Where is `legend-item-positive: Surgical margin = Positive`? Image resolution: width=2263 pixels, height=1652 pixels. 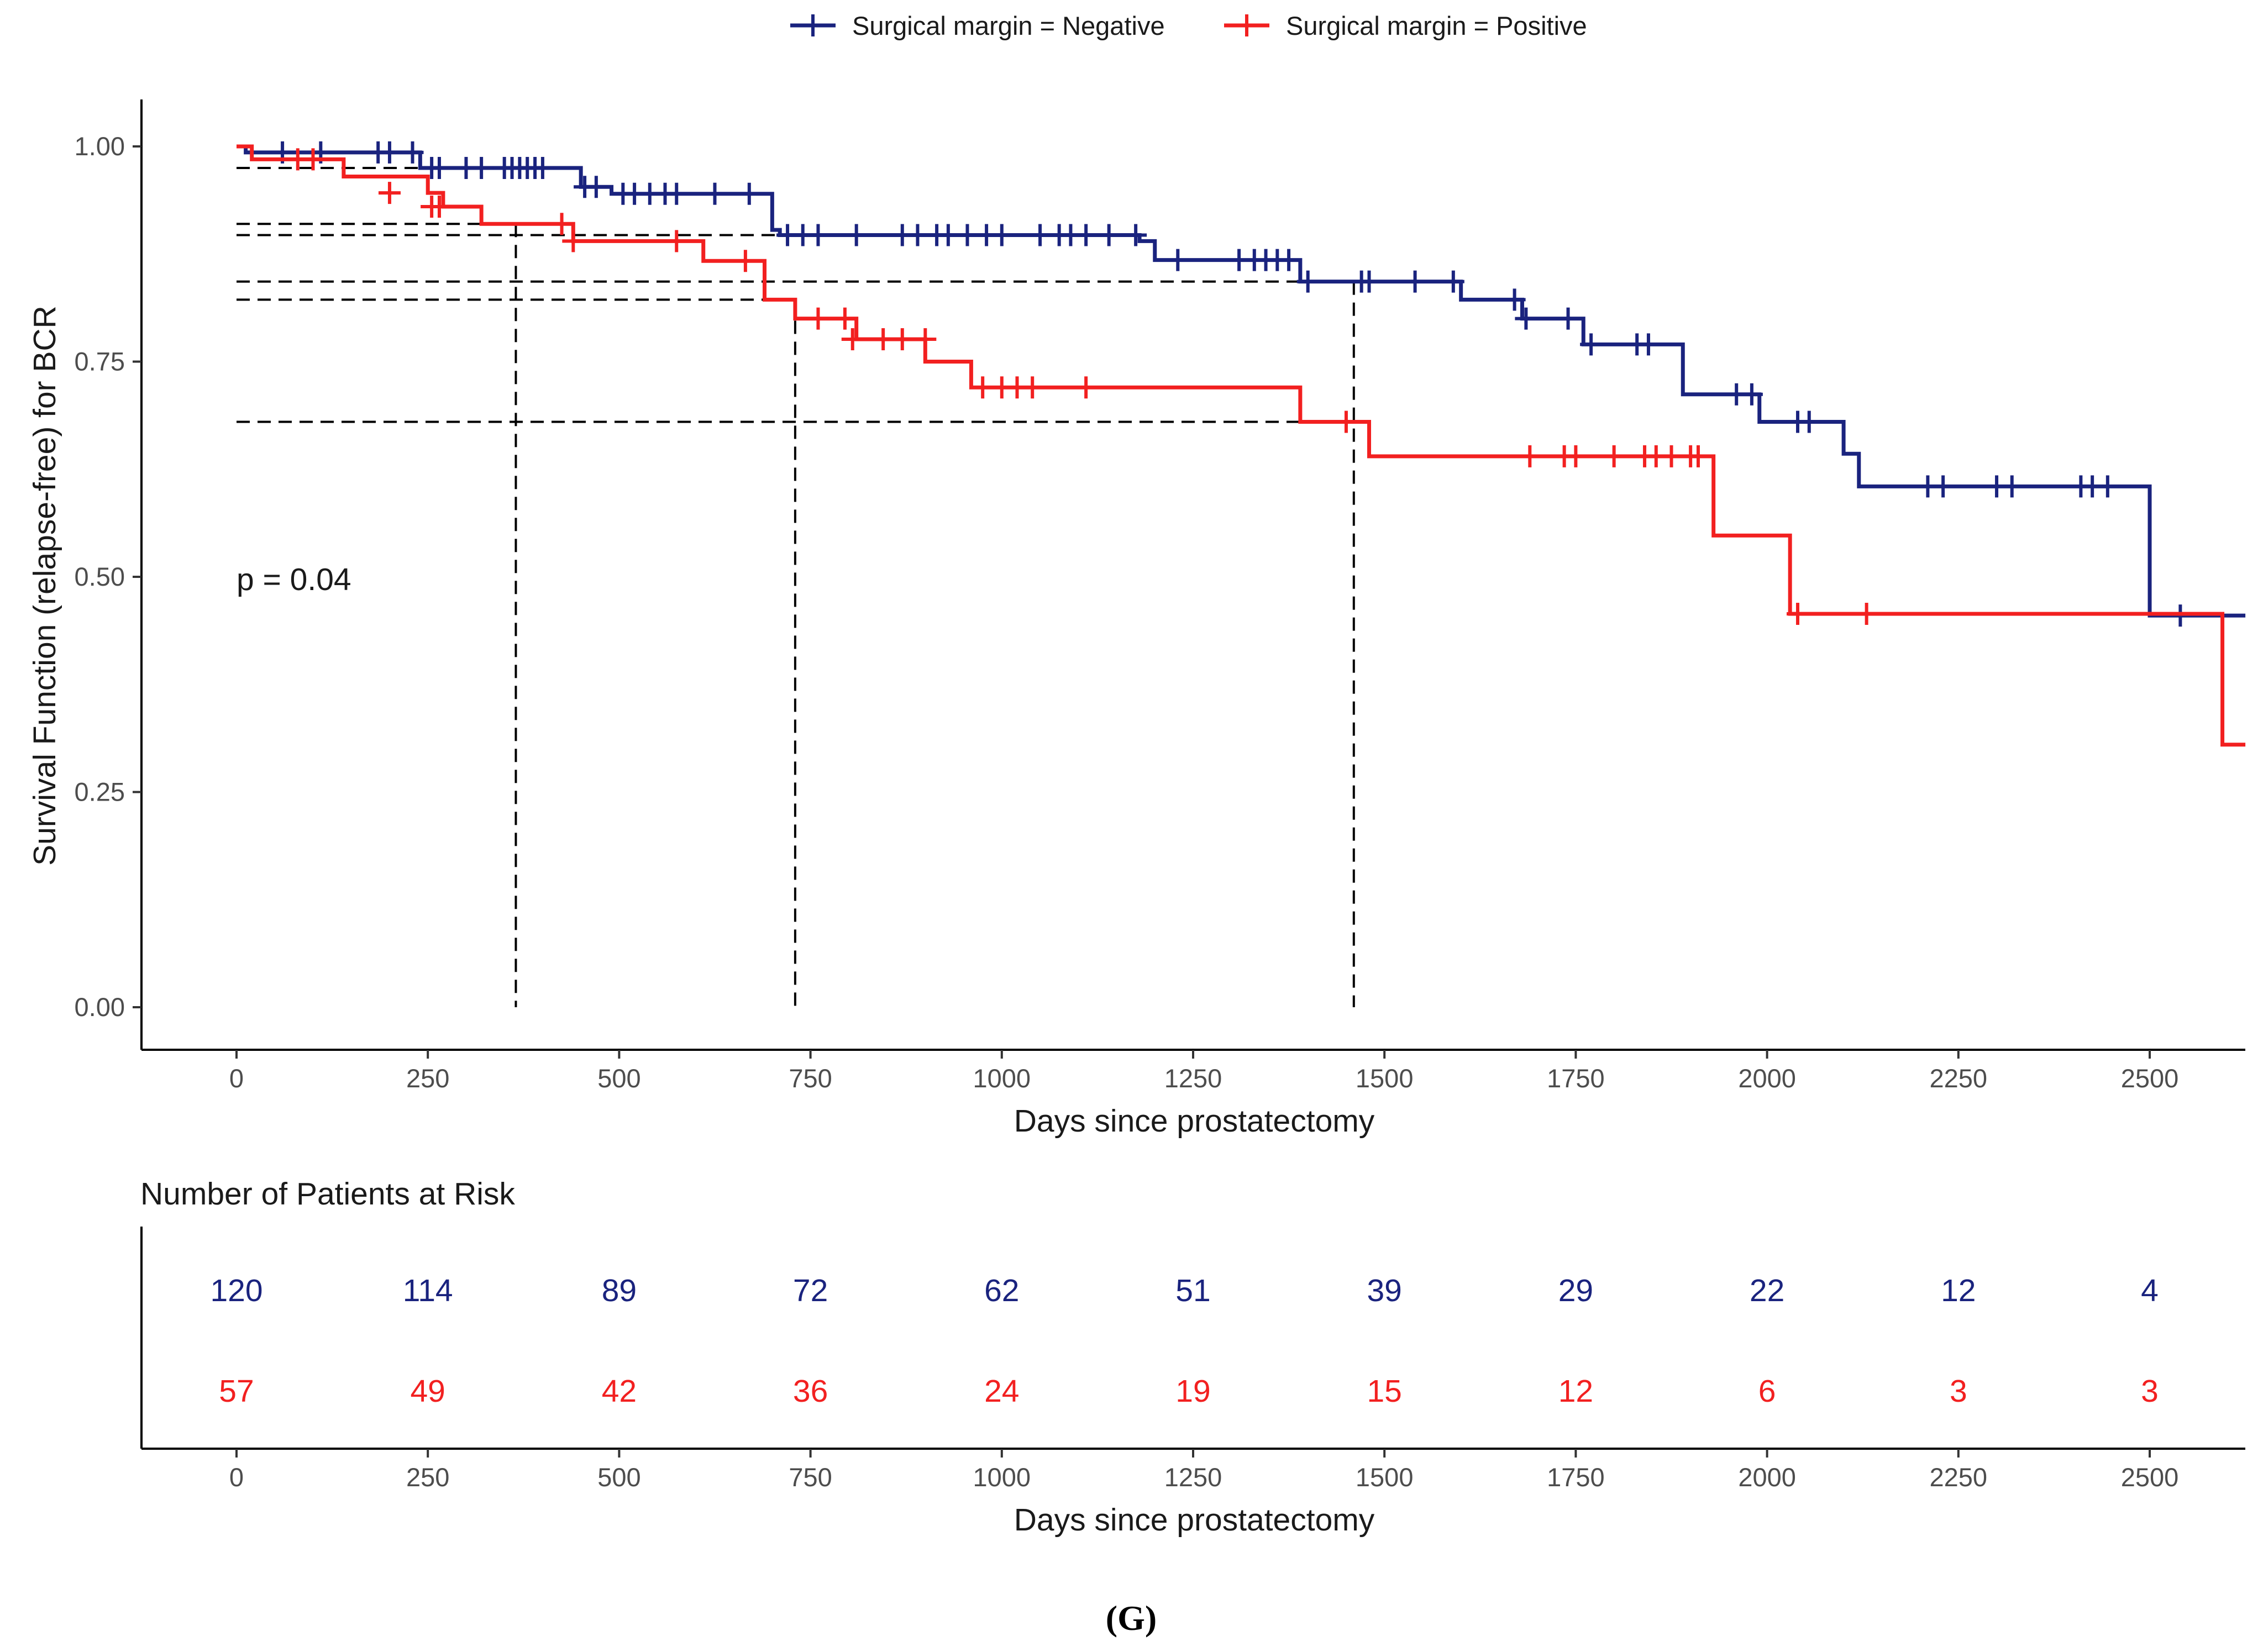
legend-item-positive: Surgical margin = Positive is located at coordinates (1406, 25).